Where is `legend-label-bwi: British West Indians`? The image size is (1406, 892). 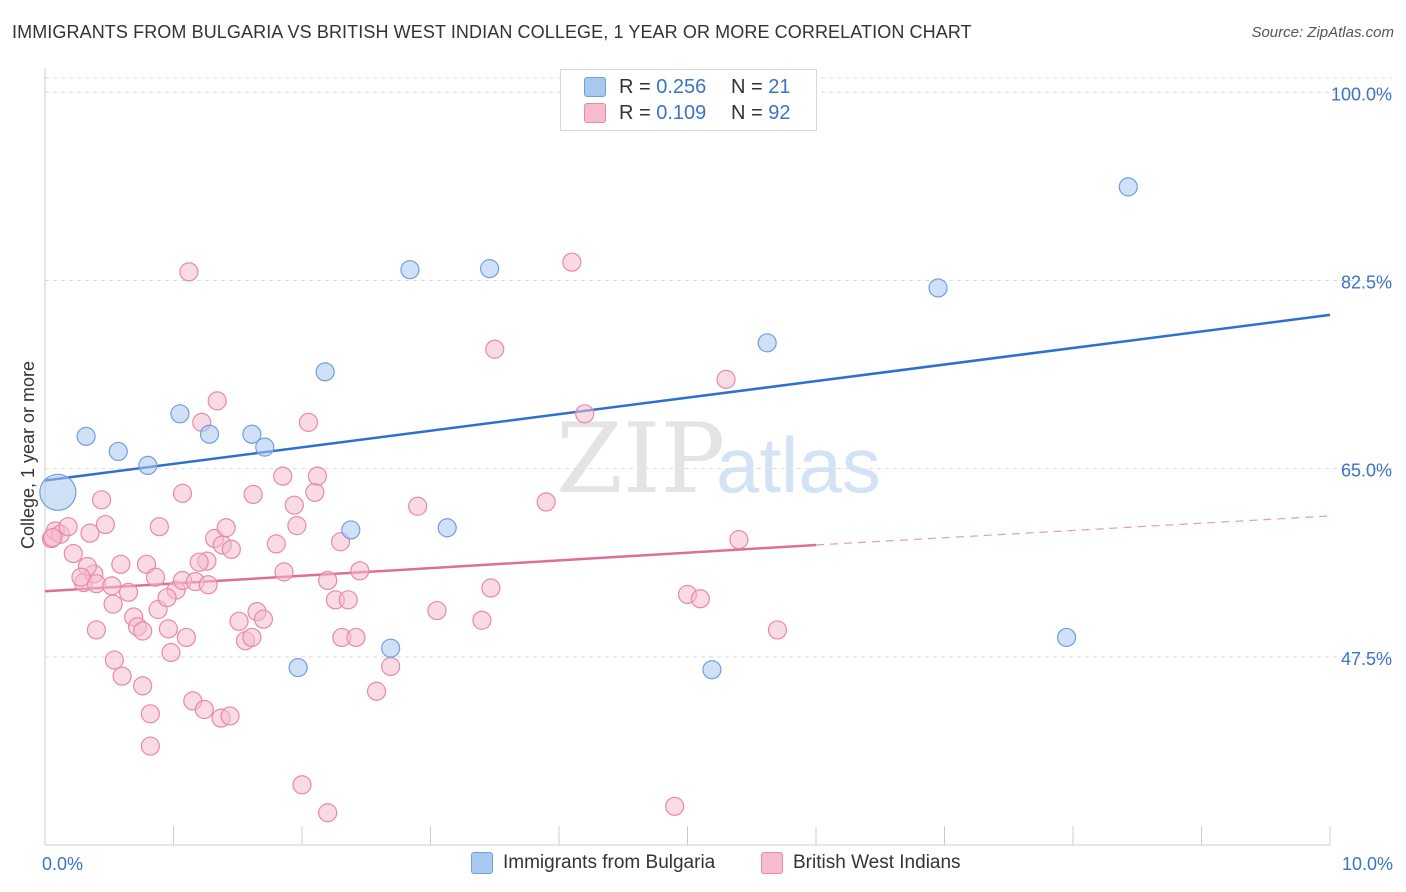 legend-label-bwi: British West Indians is located at coordinates (877, 862).